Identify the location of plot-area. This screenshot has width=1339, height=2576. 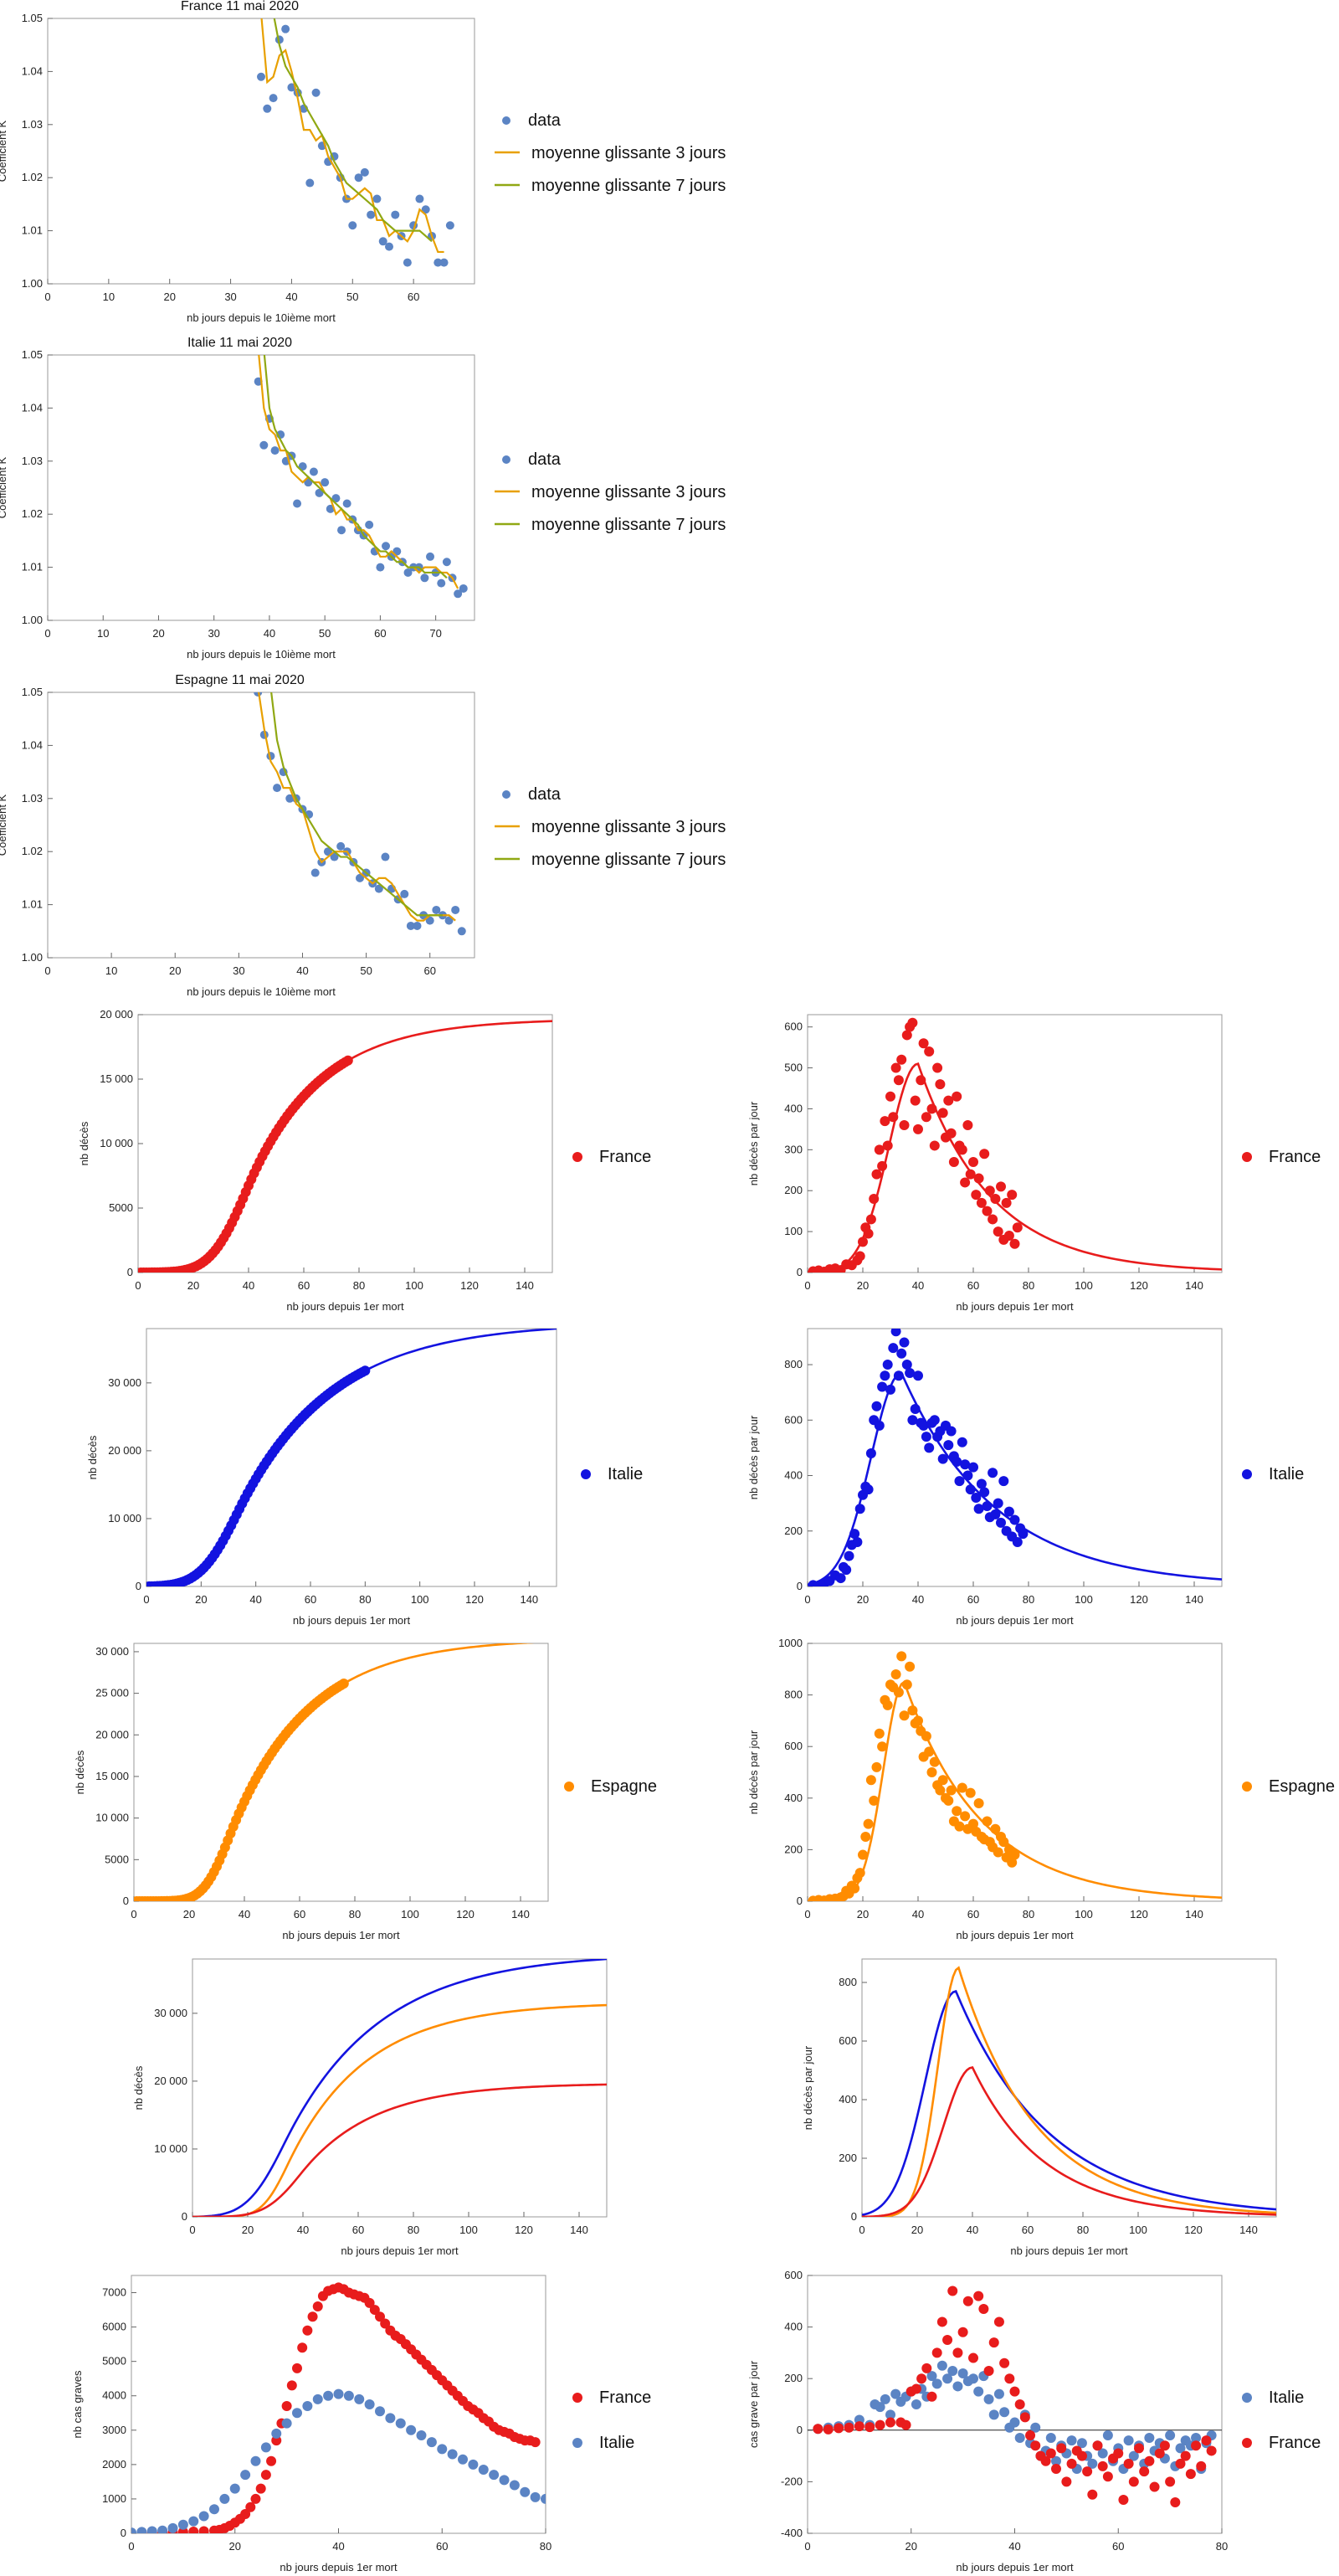
(399, 2088).